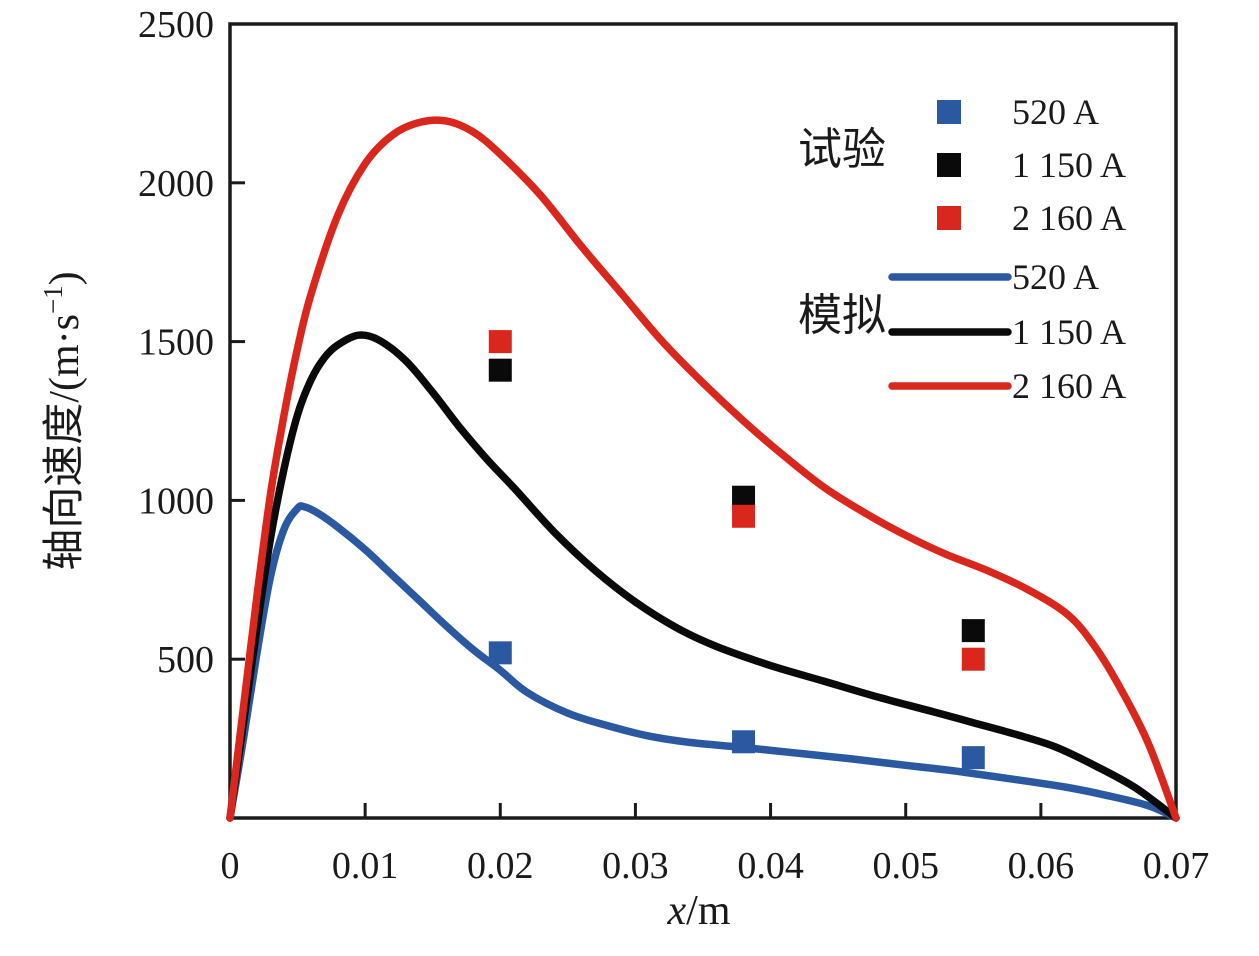 The image size is (1259, 956). Describe the element at coordinates (842, 149) in the screenshot. I see `legend-group-label-experiment: 试验` at that location.